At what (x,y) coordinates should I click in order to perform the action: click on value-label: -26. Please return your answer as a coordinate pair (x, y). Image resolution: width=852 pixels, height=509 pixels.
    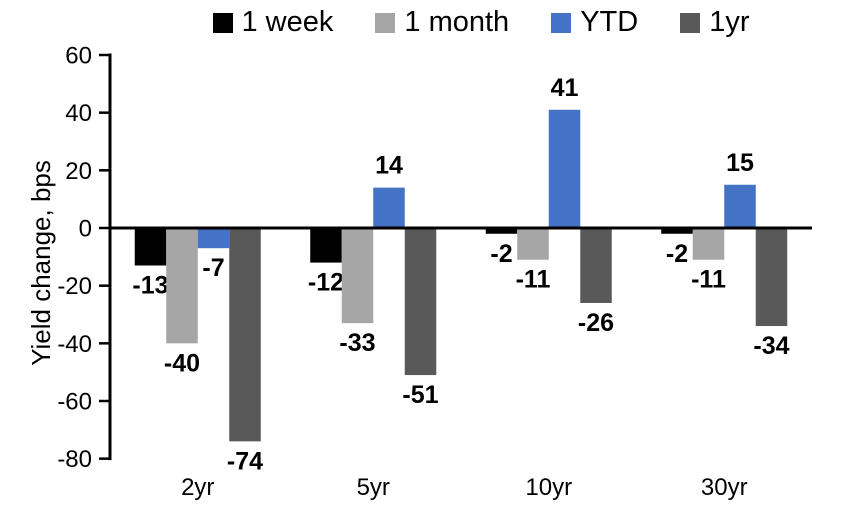
    Looking at the image, I should click on (596, 323).